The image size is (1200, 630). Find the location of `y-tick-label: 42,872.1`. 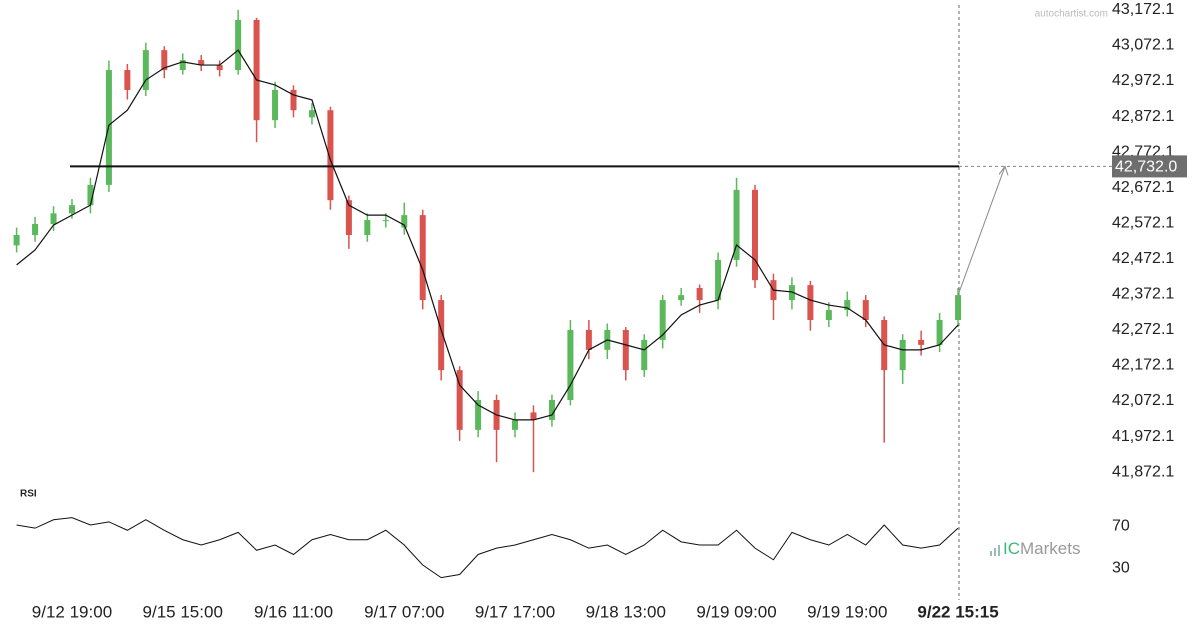

y-tick-label: 42,872.1 is located at coordinates (1143, 116).